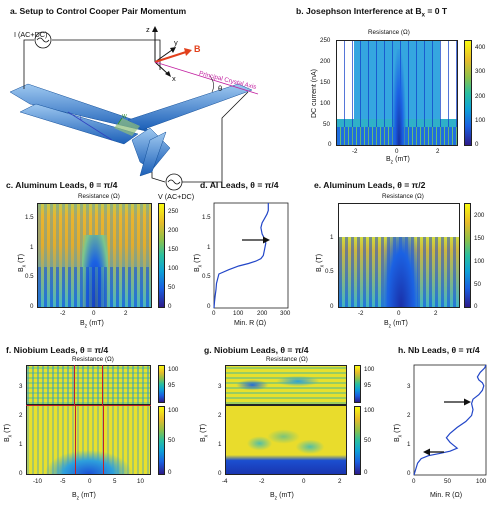 The image size is (504, 506). Describe the element at coordinates (272, 495) in the screenshot. I see `panel-g-xlabel-text: B` at that location.